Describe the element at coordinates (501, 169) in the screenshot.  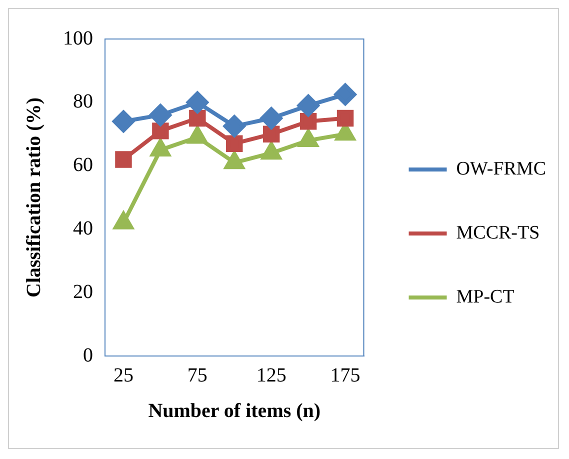
I see `legend-label: OW-FRMC` at that location.